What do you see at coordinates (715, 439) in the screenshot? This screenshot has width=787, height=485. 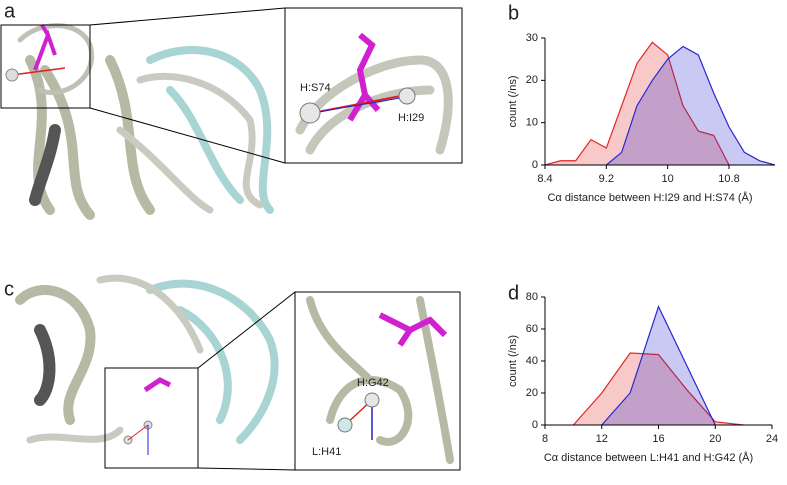 I see `x-tick-label: 20` at bounding box center [715, 439].